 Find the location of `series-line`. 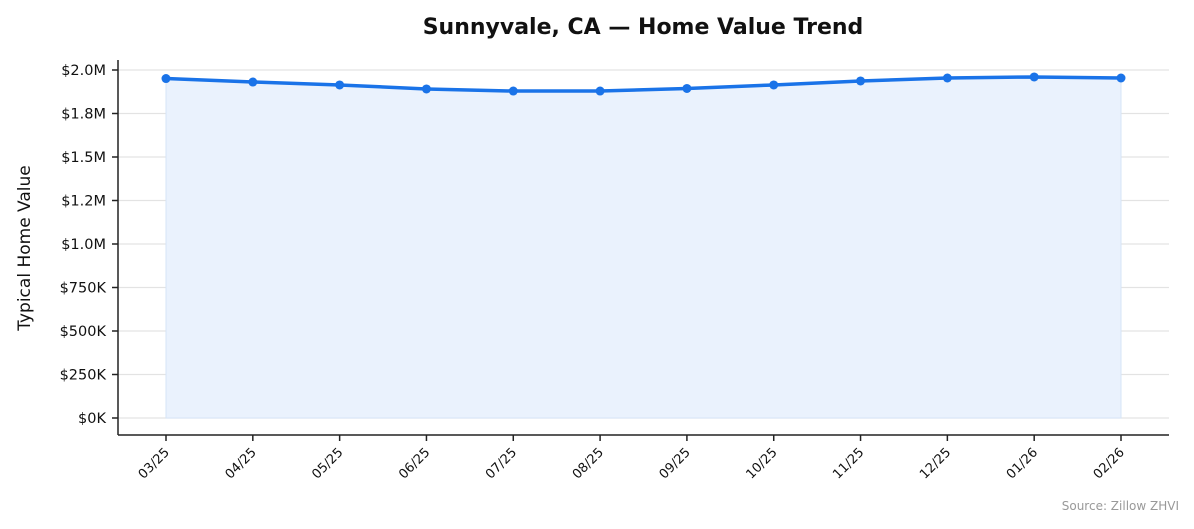

series-line is located at coordinates (643, 84).